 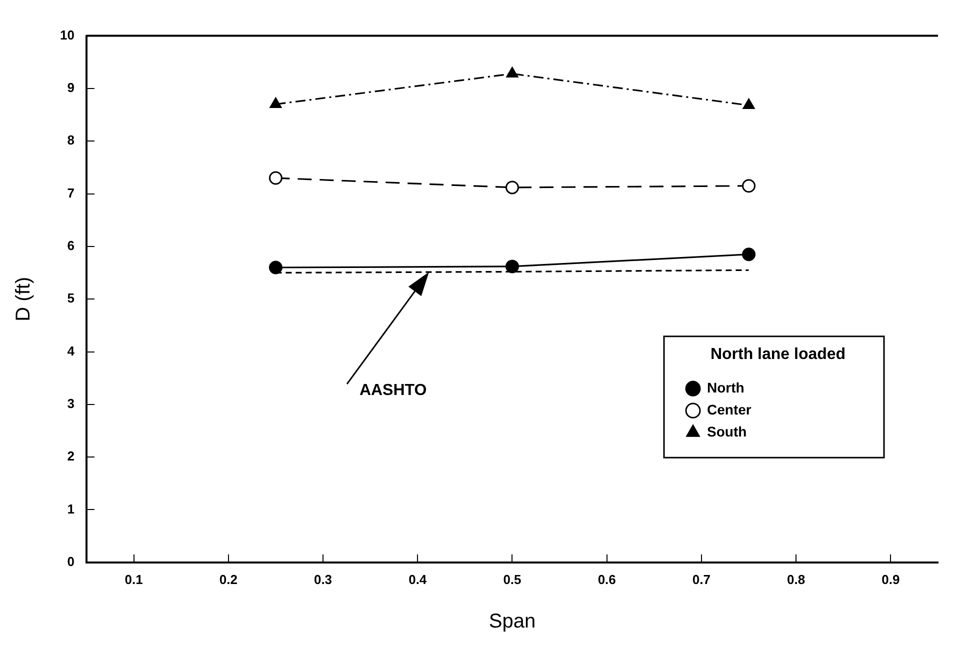 What do you see at coordinates (70, 456) in the screenshot?
I see `y-tick-label: 2` at bounding box center [70, 456].